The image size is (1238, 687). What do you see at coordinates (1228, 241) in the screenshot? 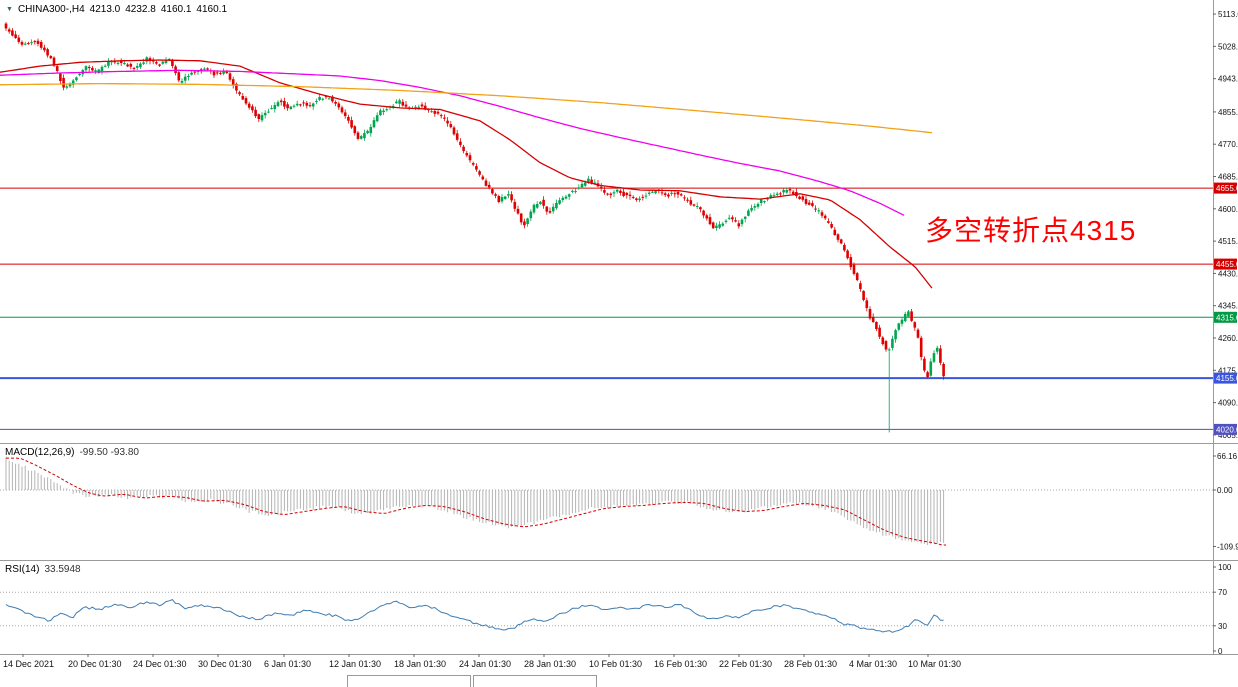
I see `price-tick-label: 4515.5` at bounding box center [1228, 241].